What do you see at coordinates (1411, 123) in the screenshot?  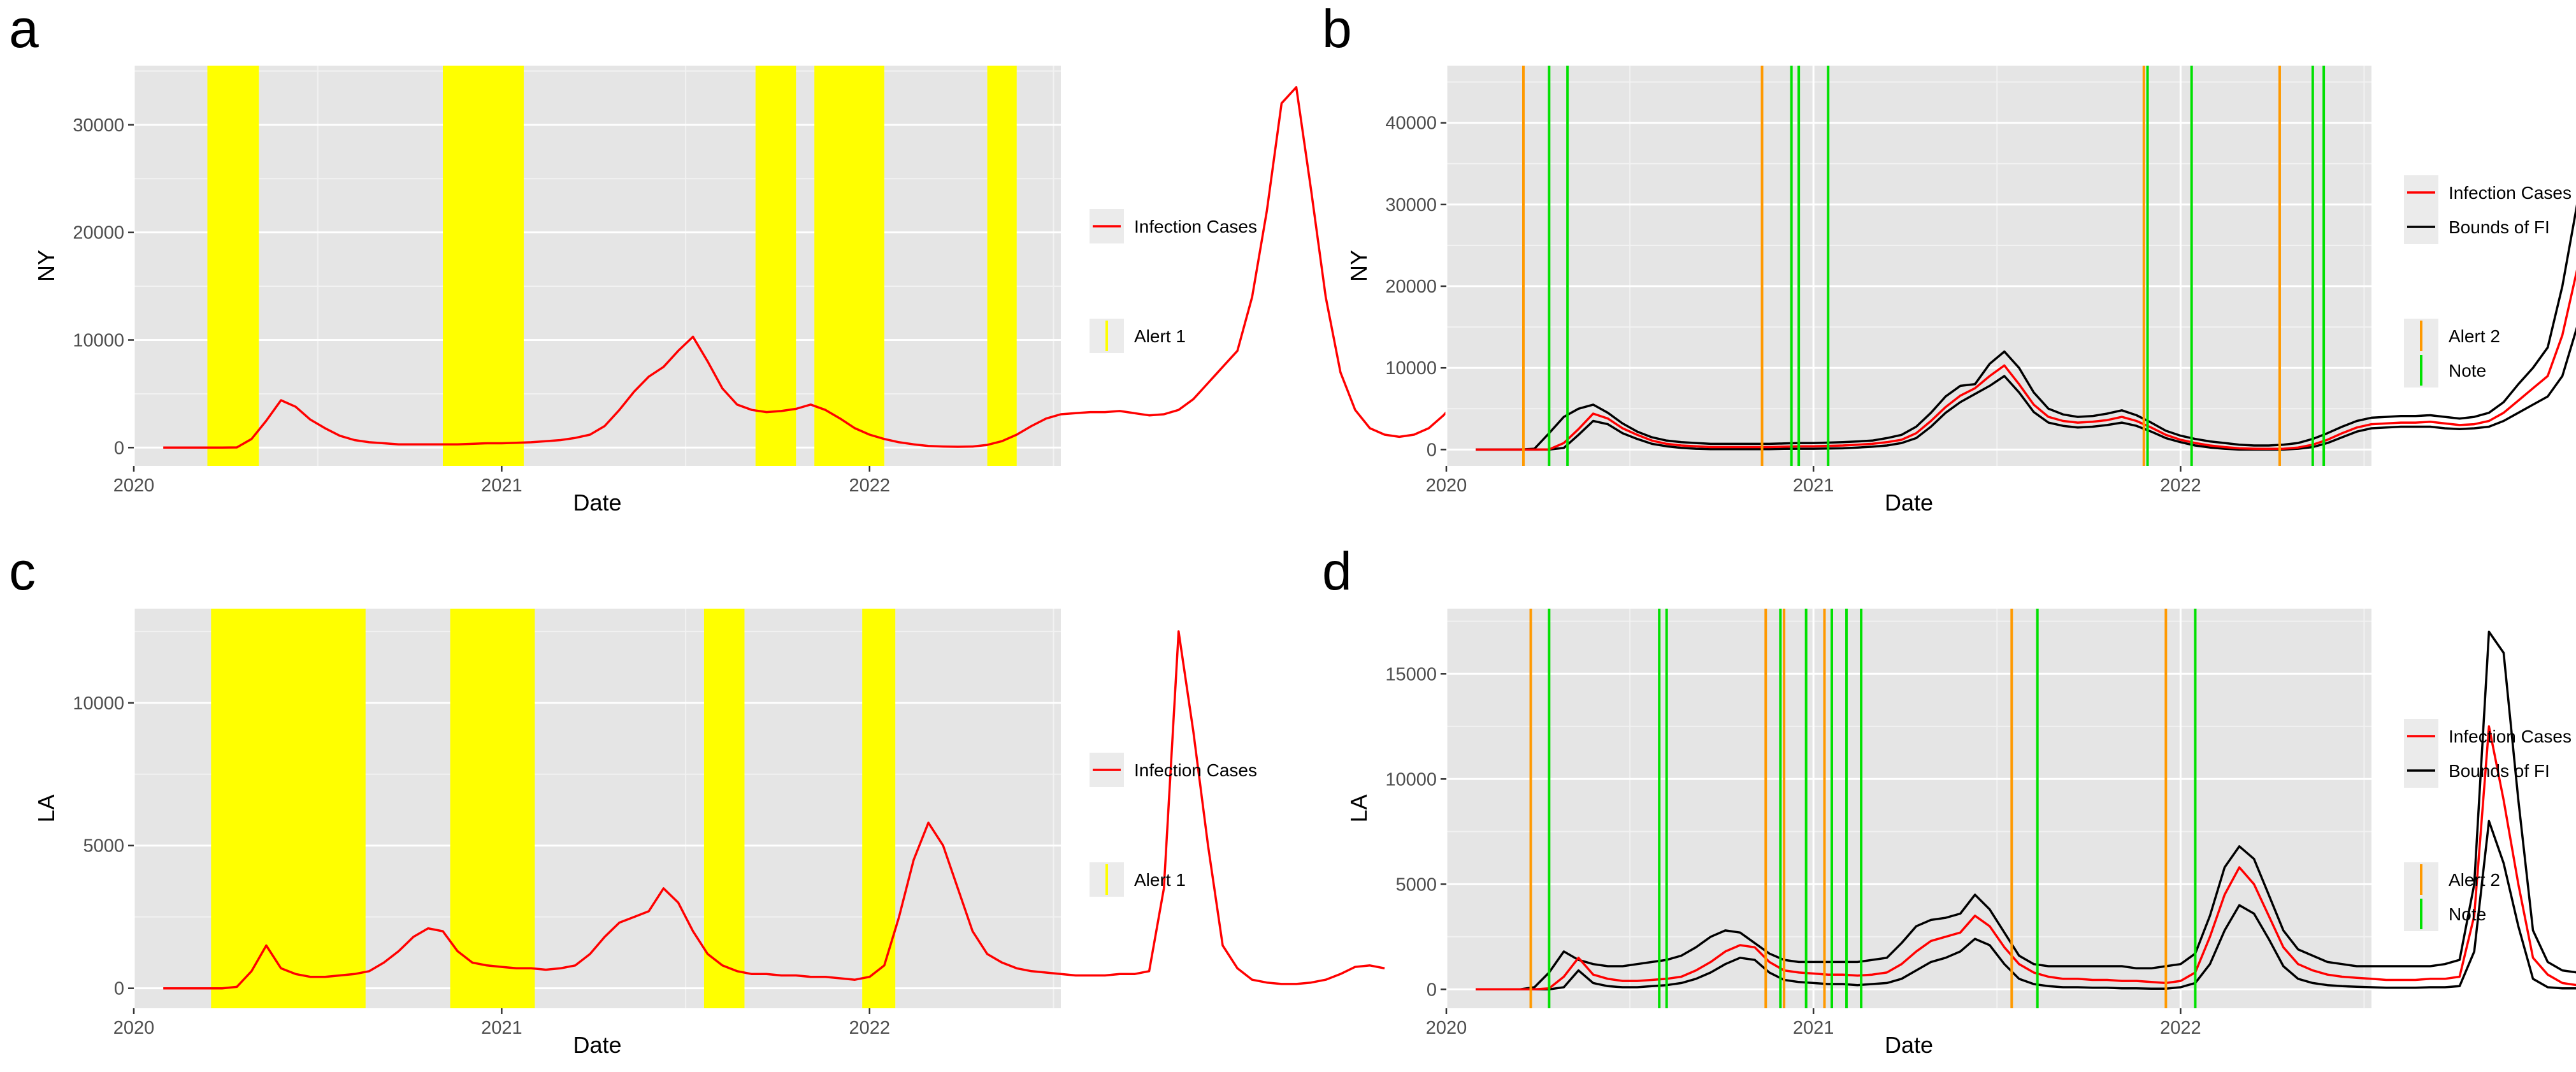 I see `y-tick-label: 40000` at bounding box center [1411, 123].